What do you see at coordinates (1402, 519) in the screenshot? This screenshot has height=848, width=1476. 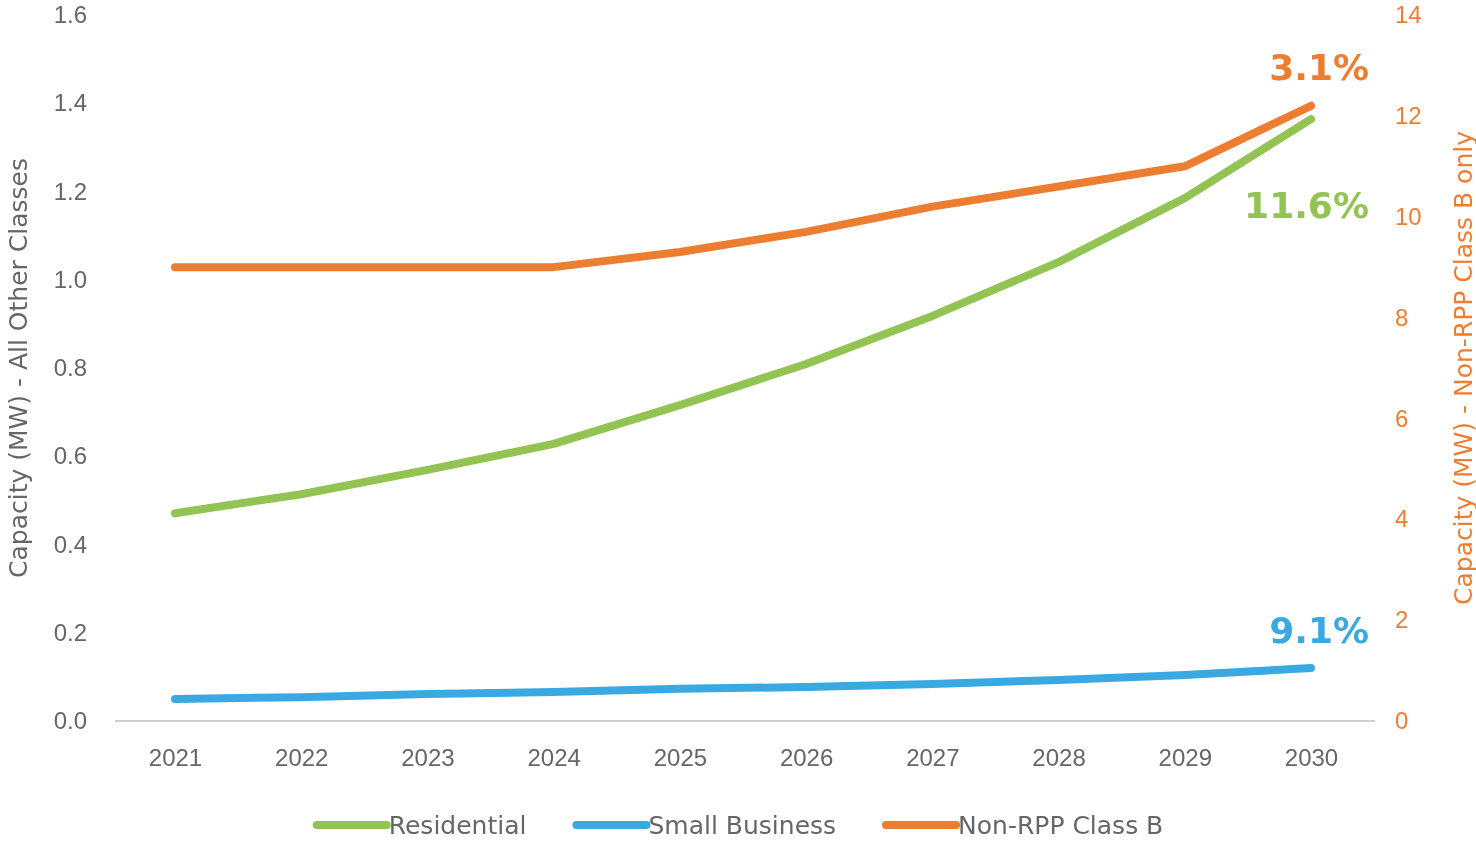 I see `y2-tick-label: 4` at bounding box center [1402, 519].